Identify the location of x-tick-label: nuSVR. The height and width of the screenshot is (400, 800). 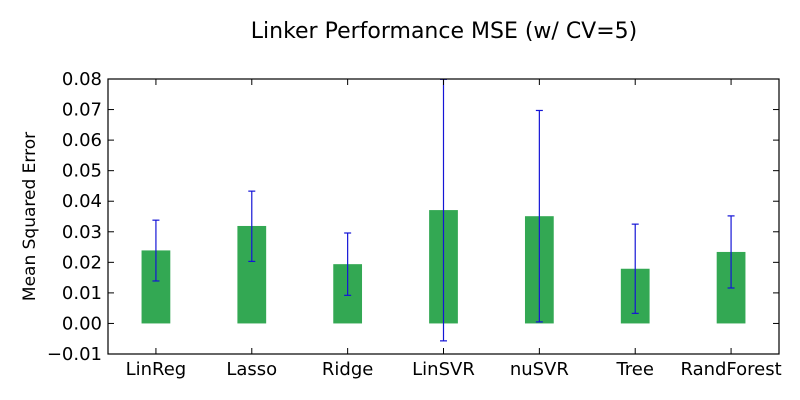
(539, 369).